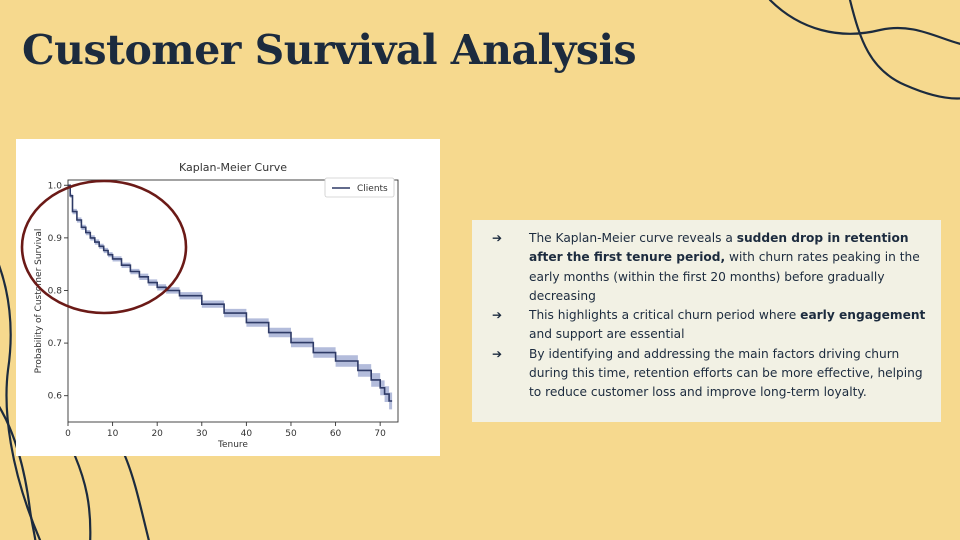 Image resolution: width=960 pixels, height=540 pixels. Describe the element at coordinates (230, 293) in the screenshot. I see `survival-line` at that location.